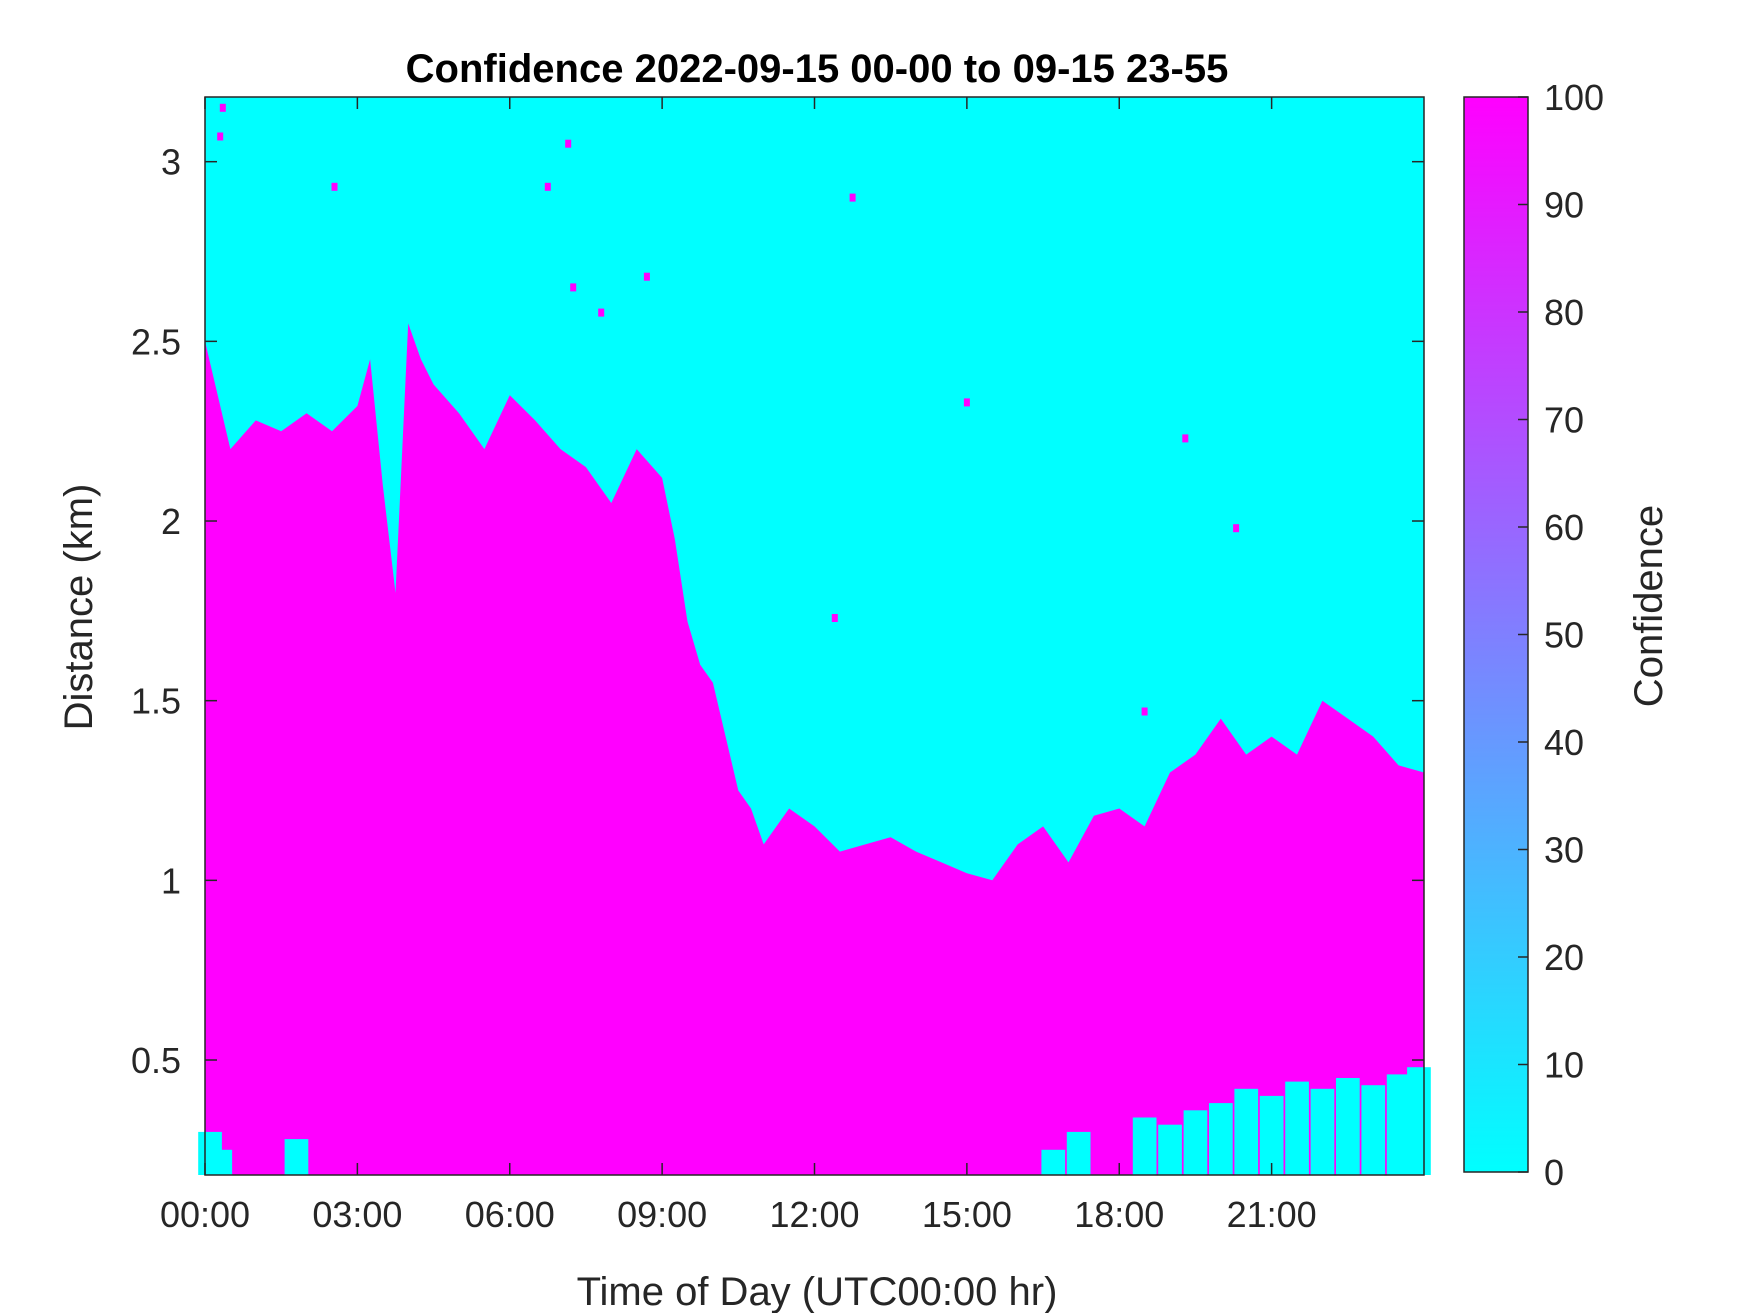 The width and height of the screenshot is (1750, 1313). I want to click on colorbar-tick-label: 50, so click(1564, 635).